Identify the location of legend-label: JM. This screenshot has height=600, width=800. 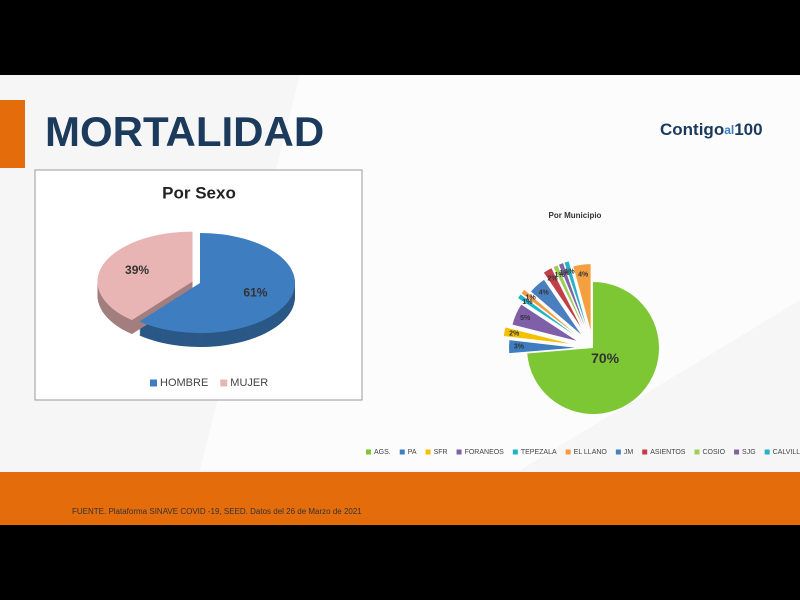
(629, 452).